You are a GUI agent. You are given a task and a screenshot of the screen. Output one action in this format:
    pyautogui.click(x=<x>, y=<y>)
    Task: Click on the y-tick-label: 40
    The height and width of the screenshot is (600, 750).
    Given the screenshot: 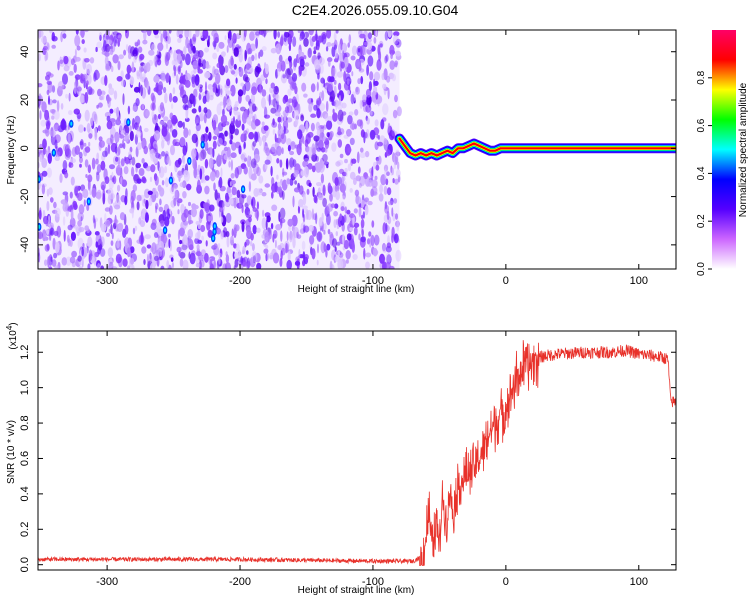 What is the action you would take?
    pyautogui.click(x=25, y=52)
    